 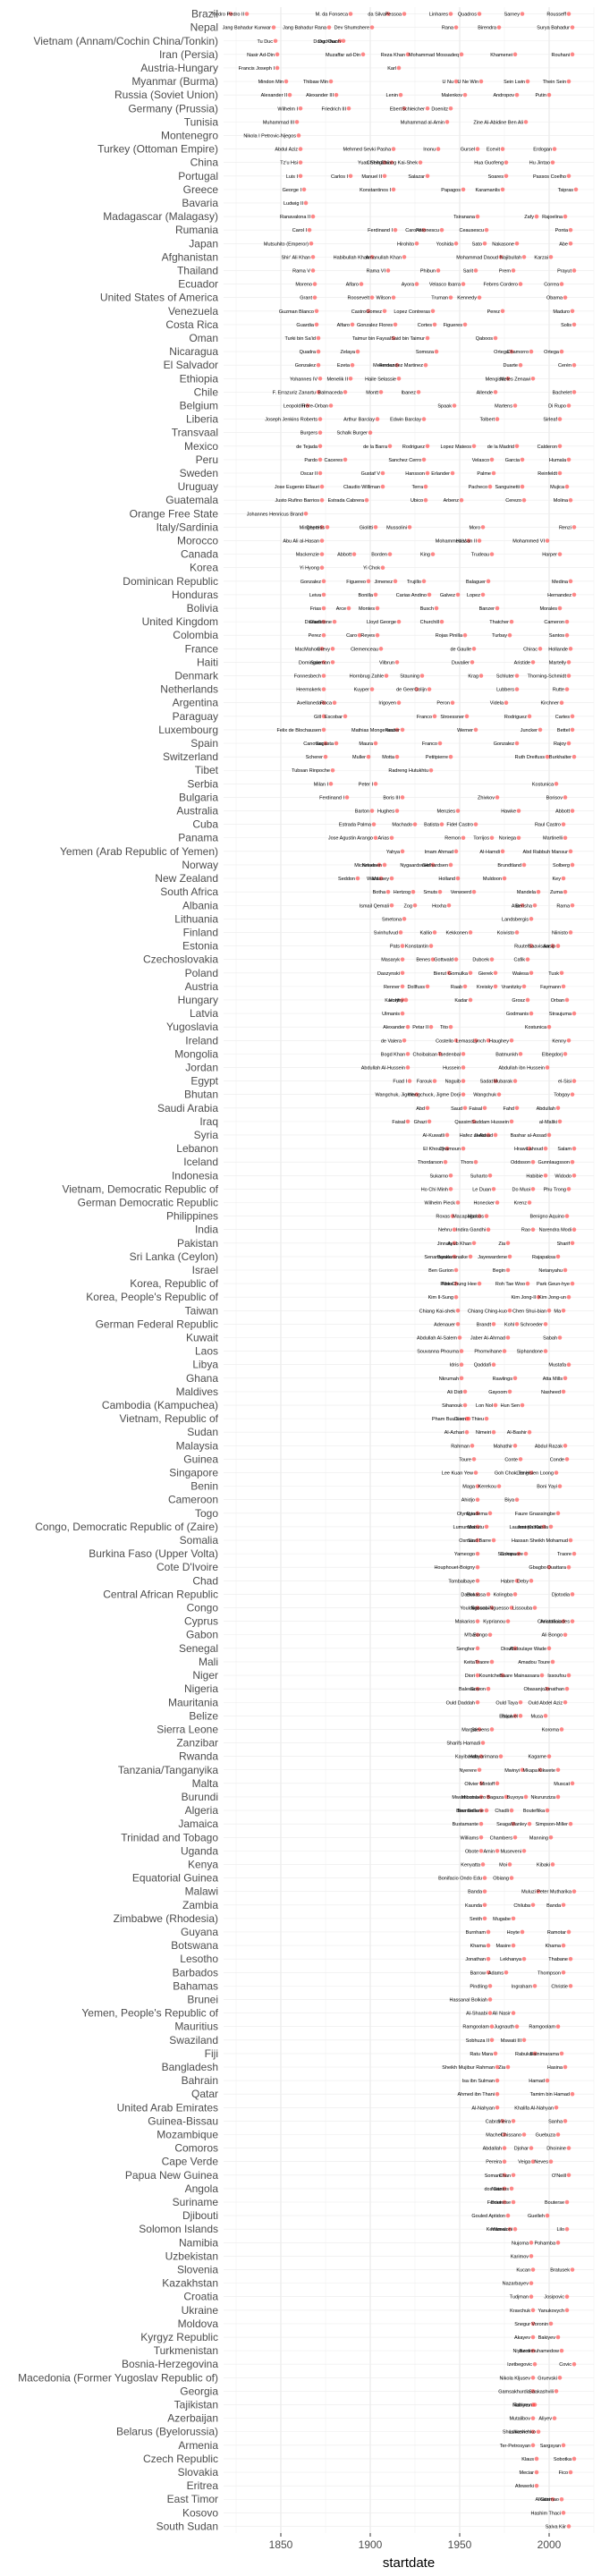 What do you see at coordinates (201, 1095) in the screenshot?
I see `country-label: Bhutan` at bounding box center [201, 1095].